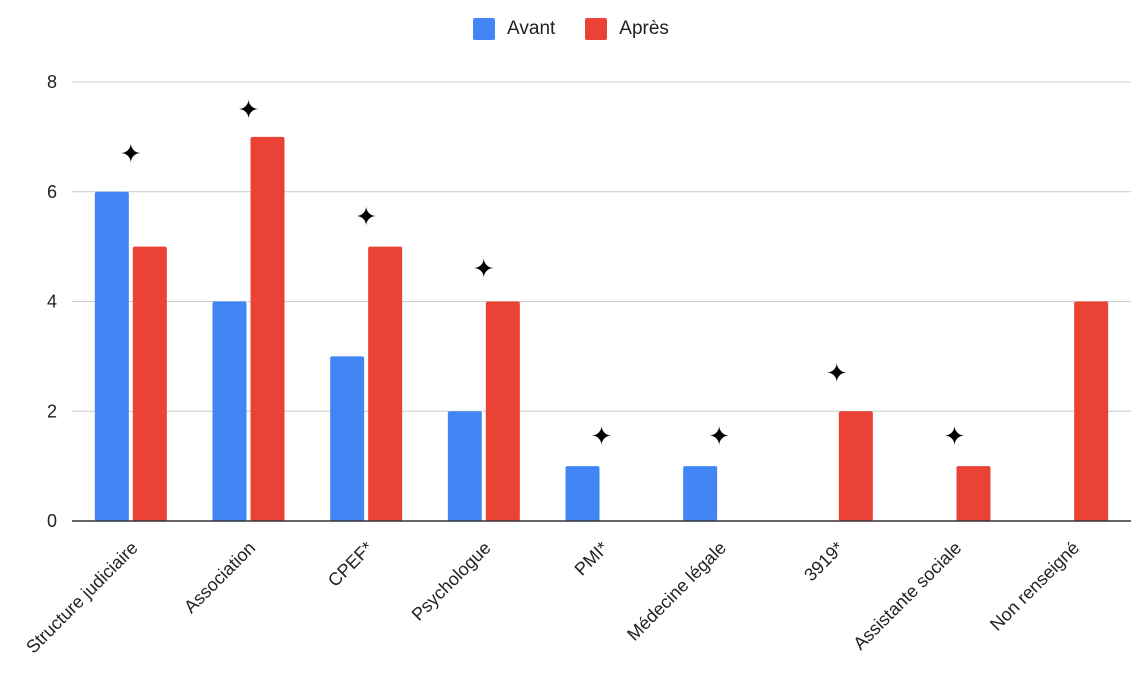  What do you see at coordinates (451, 581) in the screenshot?
I see `x-tick-label: Psychologue` at bounding box center [451, 581].